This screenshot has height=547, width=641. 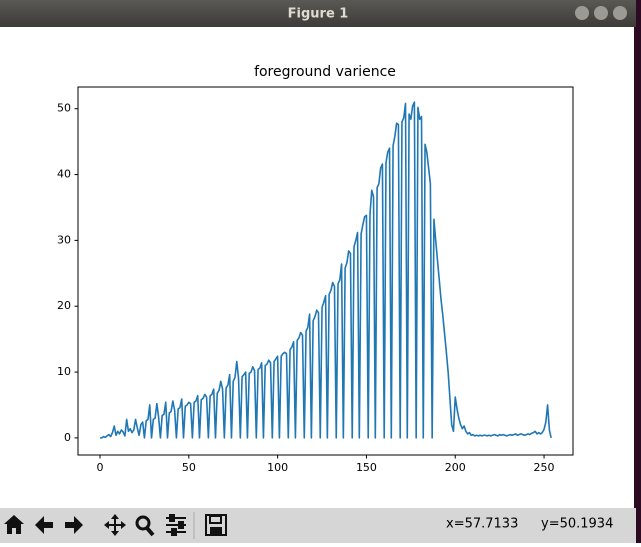 I want to click on desktop-edge, so click(x=637, y=271).